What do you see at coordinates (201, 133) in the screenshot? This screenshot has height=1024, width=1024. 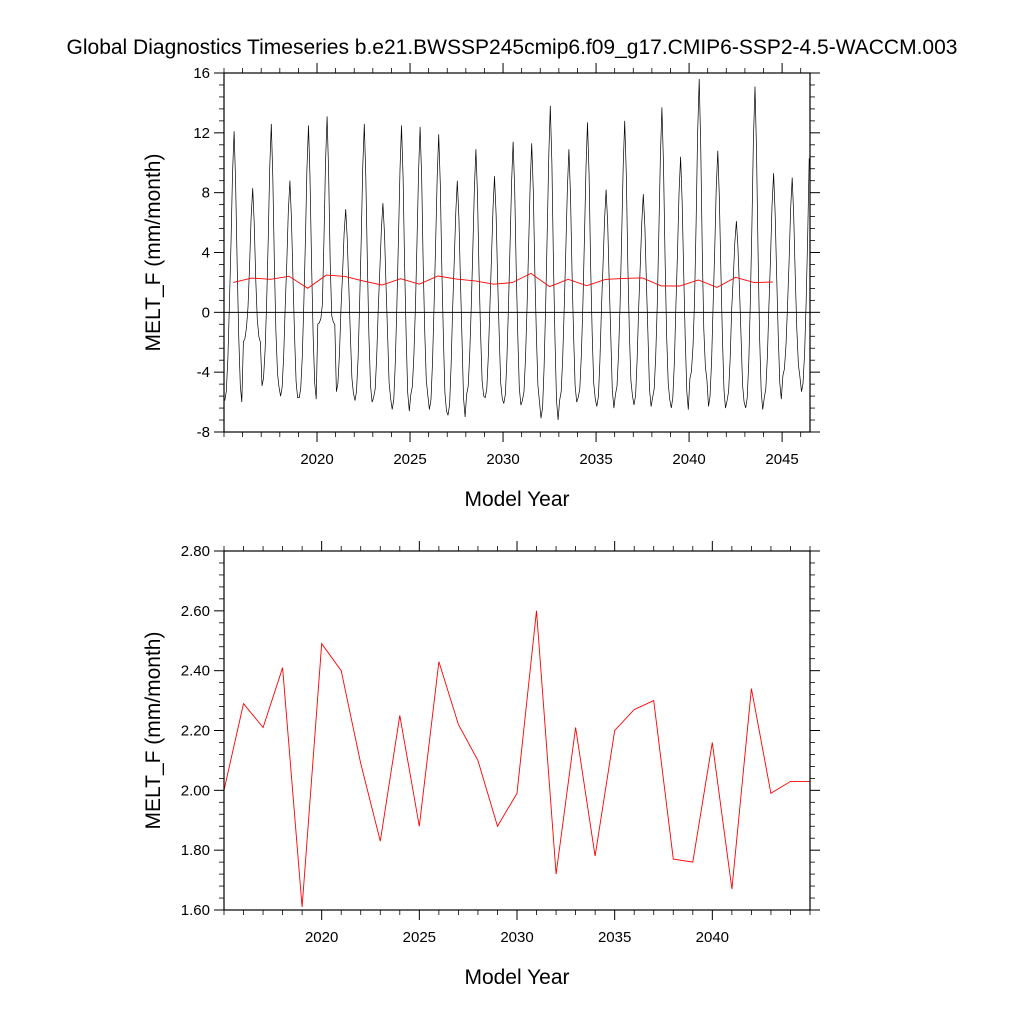 I see `y-tick-label: 12` at bounding box center [201, 133].